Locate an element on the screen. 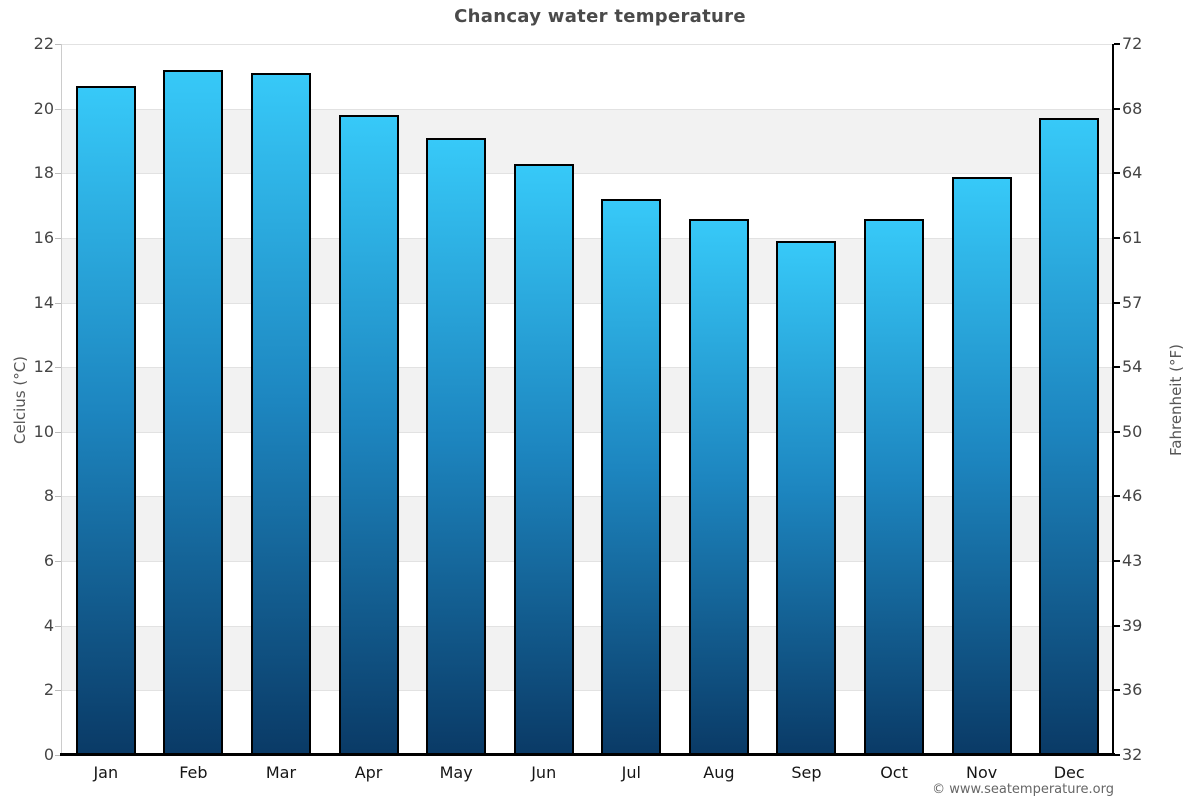 Image resolution: width=1200 pixels, height=800 pixels. celsius-axis-title: Celcius (°C) is located at coordinates (20, 400).